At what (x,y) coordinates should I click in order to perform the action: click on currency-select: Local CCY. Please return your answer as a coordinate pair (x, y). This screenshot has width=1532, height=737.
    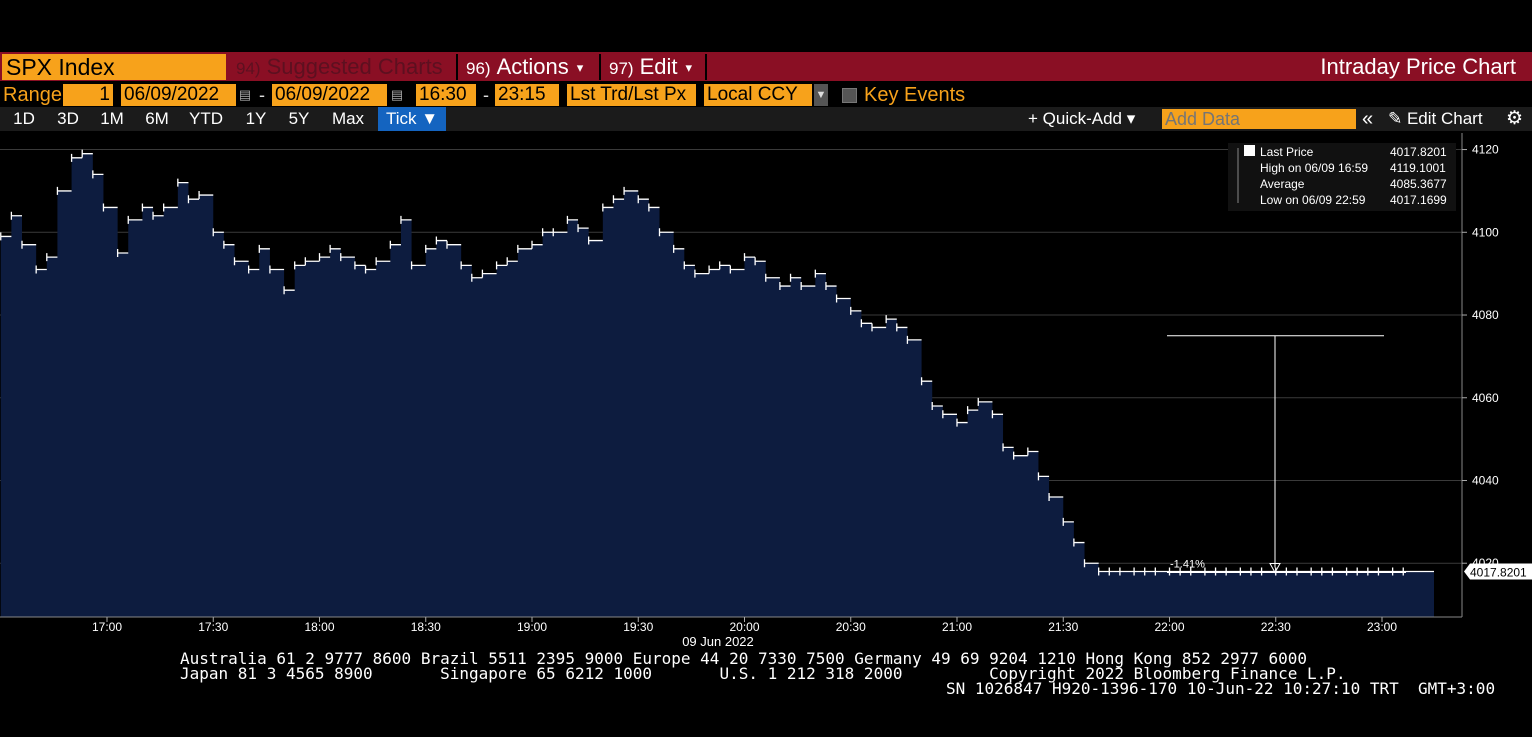
    Looking at the image, I should click on (758, 95).